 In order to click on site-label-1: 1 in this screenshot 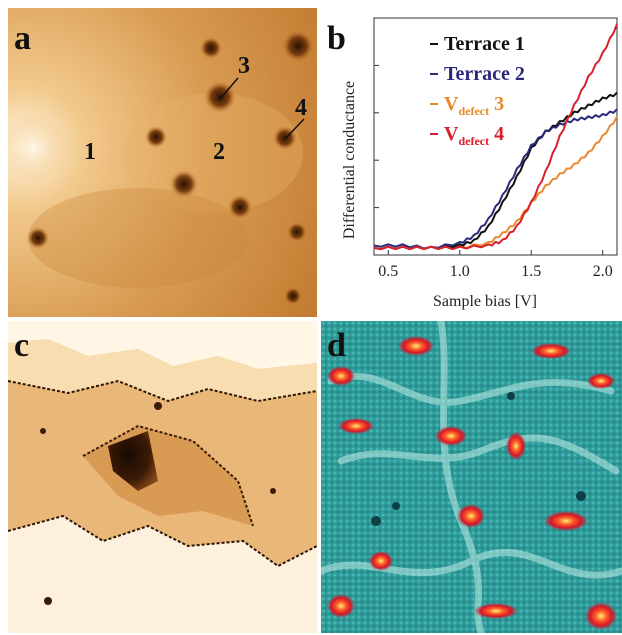, I will do `click(90, 152)`.